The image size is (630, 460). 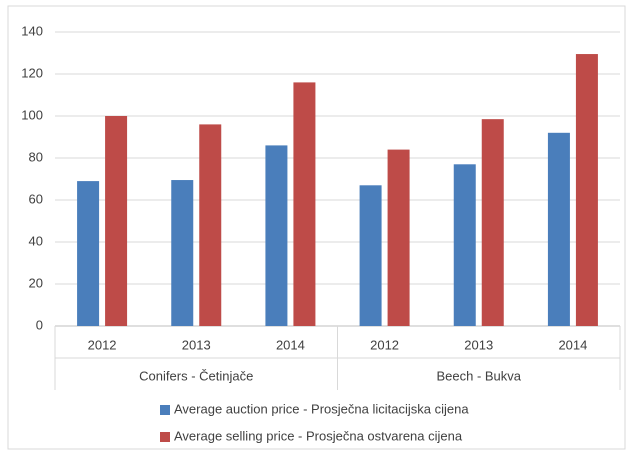 I want to click on group-label: Beech - Bukva, so click(x=478, y=375).